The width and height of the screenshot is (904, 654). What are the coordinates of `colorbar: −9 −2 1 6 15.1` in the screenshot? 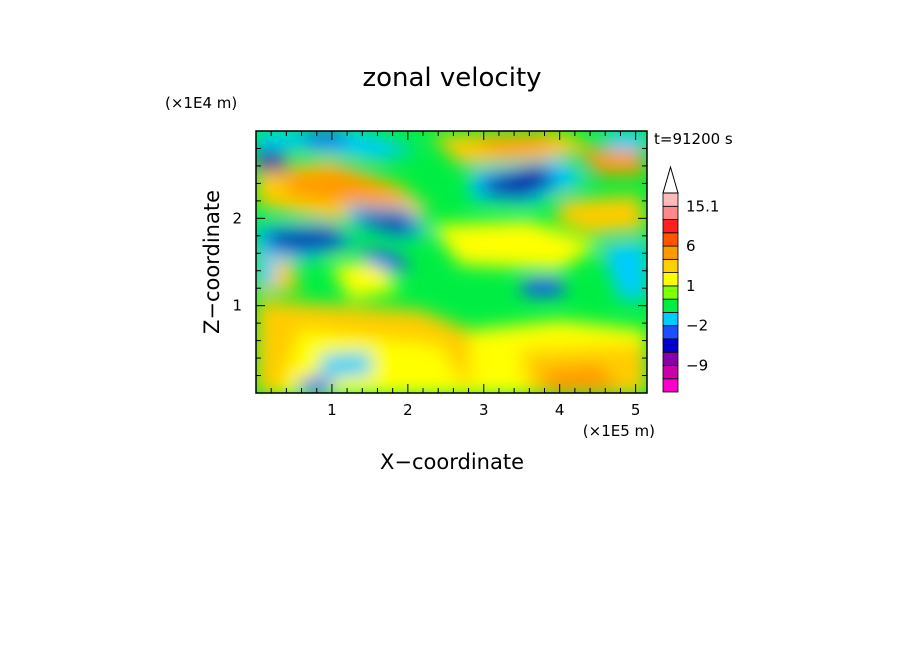 It's located at (690, 279).